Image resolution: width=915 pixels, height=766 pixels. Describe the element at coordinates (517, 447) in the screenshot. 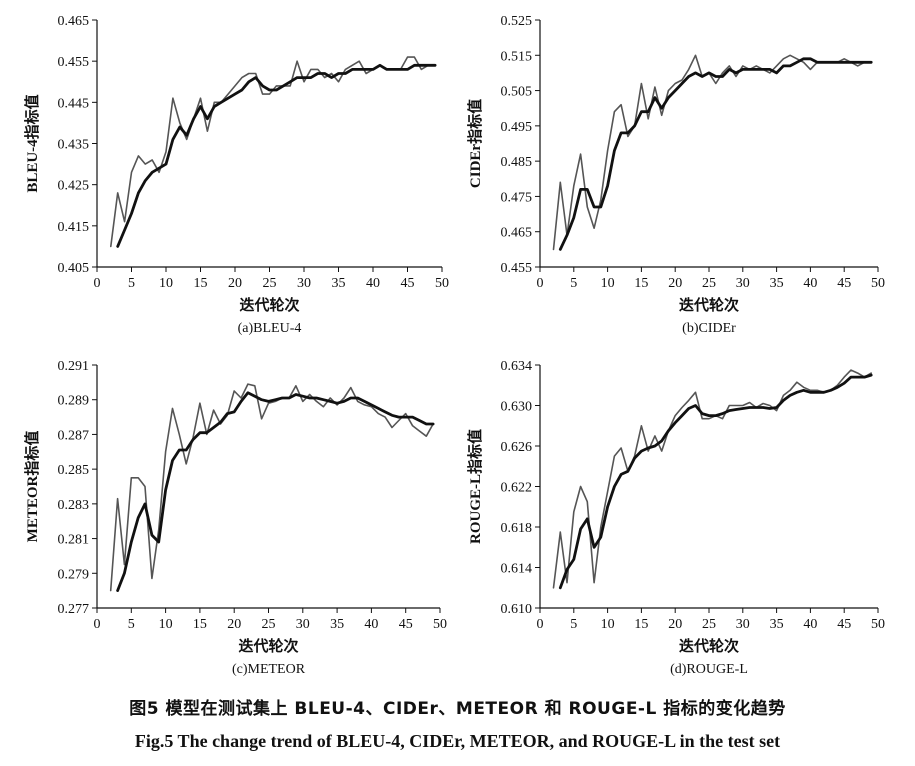

I see `y-tick-label: 0.626` at that location.